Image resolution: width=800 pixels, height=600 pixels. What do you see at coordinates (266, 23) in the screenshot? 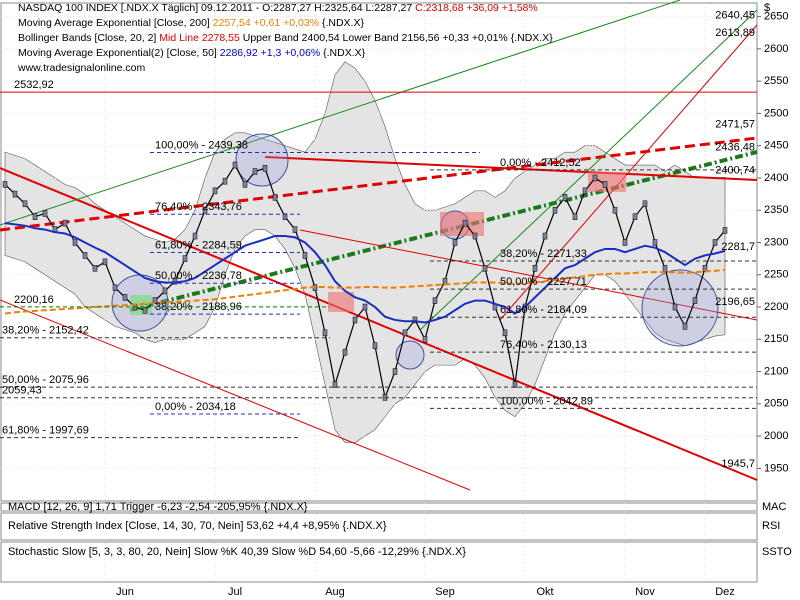
I see `legend-part: 2257,54 +0,61 +0,03%` at bounding box center [266, 23].